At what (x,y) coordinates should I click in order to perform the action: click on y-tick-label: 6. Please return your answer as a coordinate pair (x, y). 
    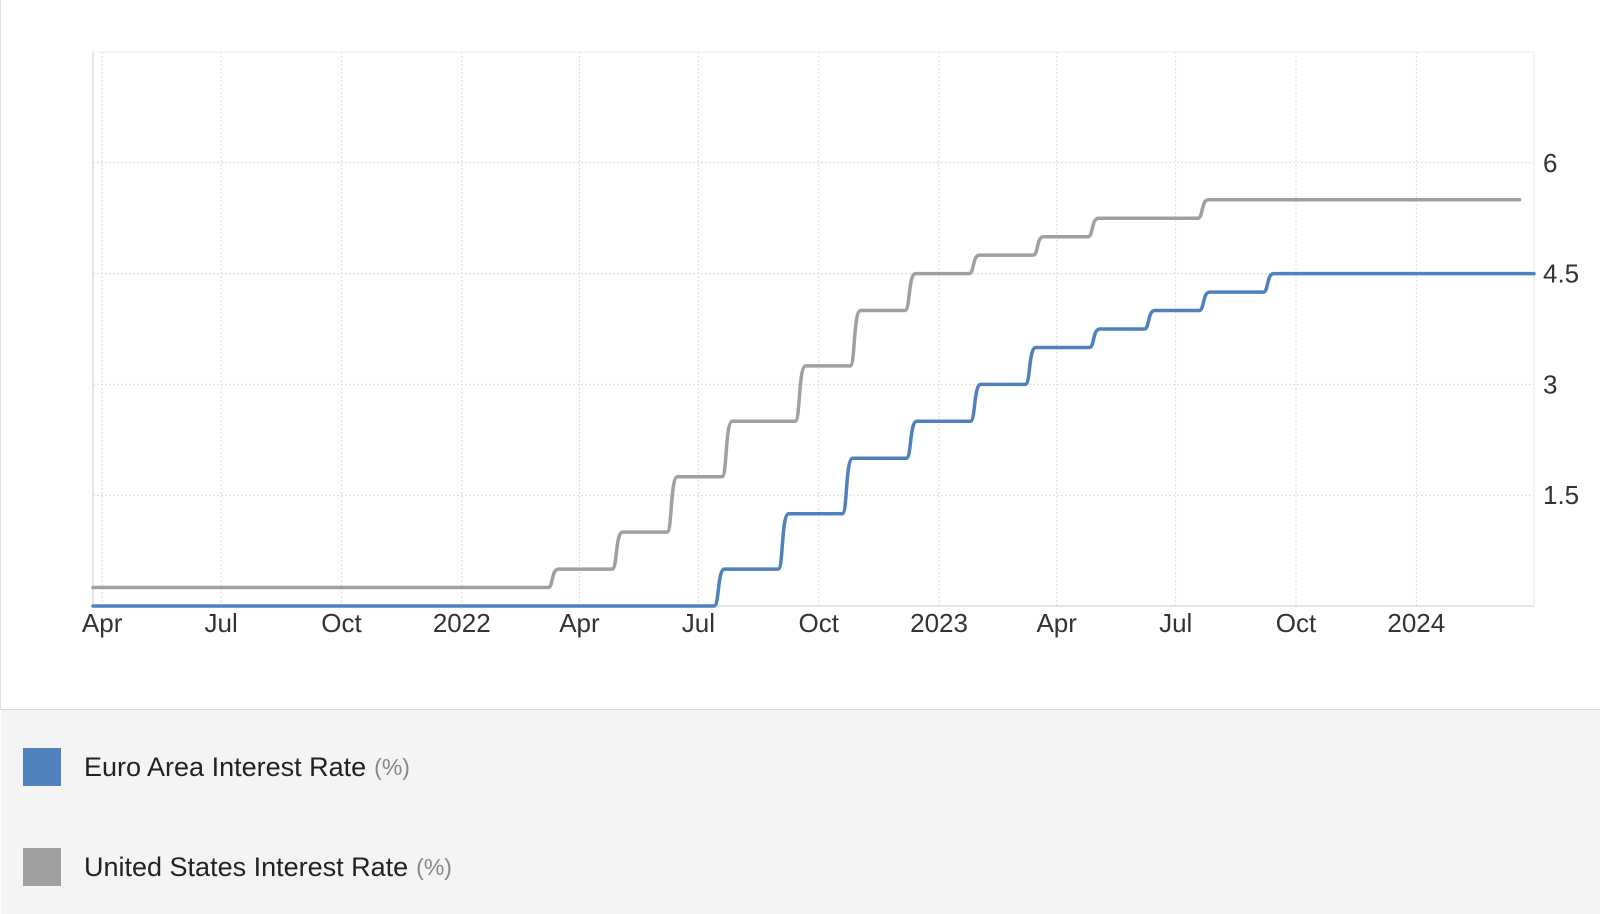
    Looking at the image, I should click on (1550, 163).